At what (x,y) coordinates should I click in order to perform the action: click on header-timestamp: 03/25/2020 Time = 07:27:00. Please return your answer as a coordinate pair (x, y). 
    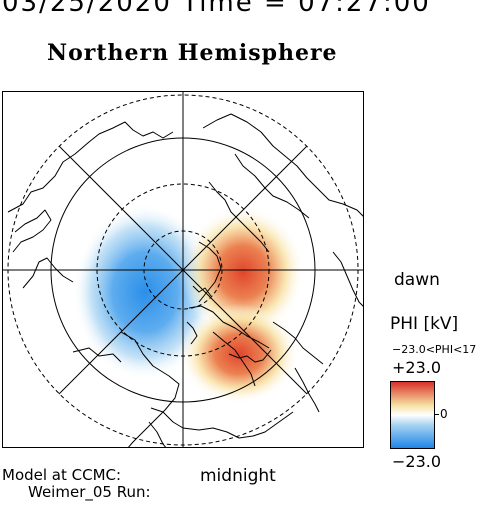
    Looking at the image, I should click on (216, 9).